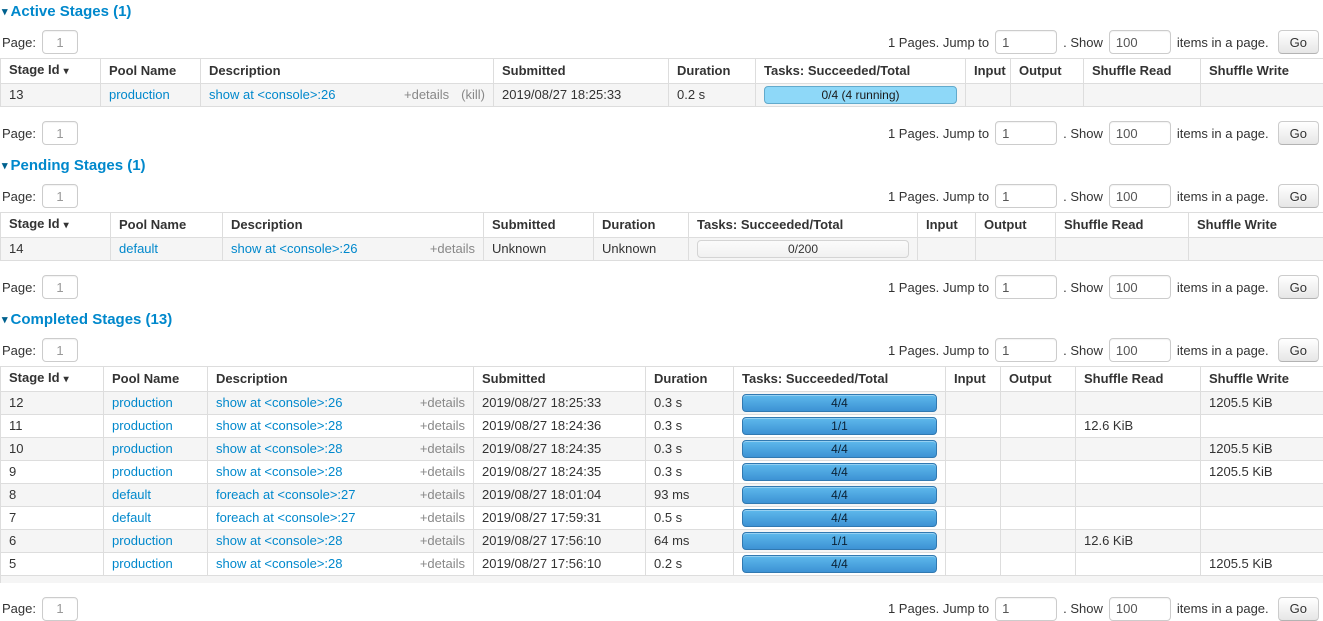  Describe the element at coordinates (661, 320) in the screenshot. I see `section-title: ▾Completed Stages (13)` at that location.